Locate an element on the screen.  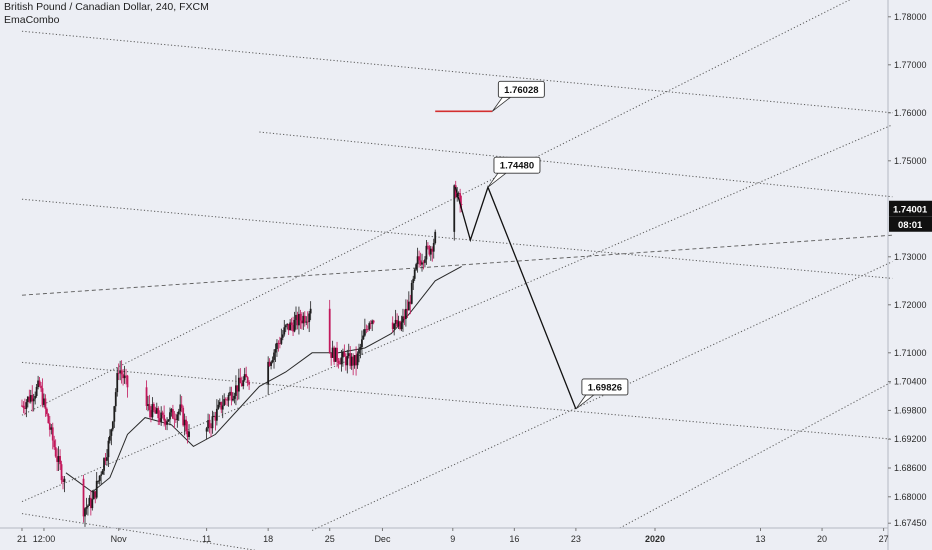
indicator-name: EmaCombo is located at coordinates (32, 20).